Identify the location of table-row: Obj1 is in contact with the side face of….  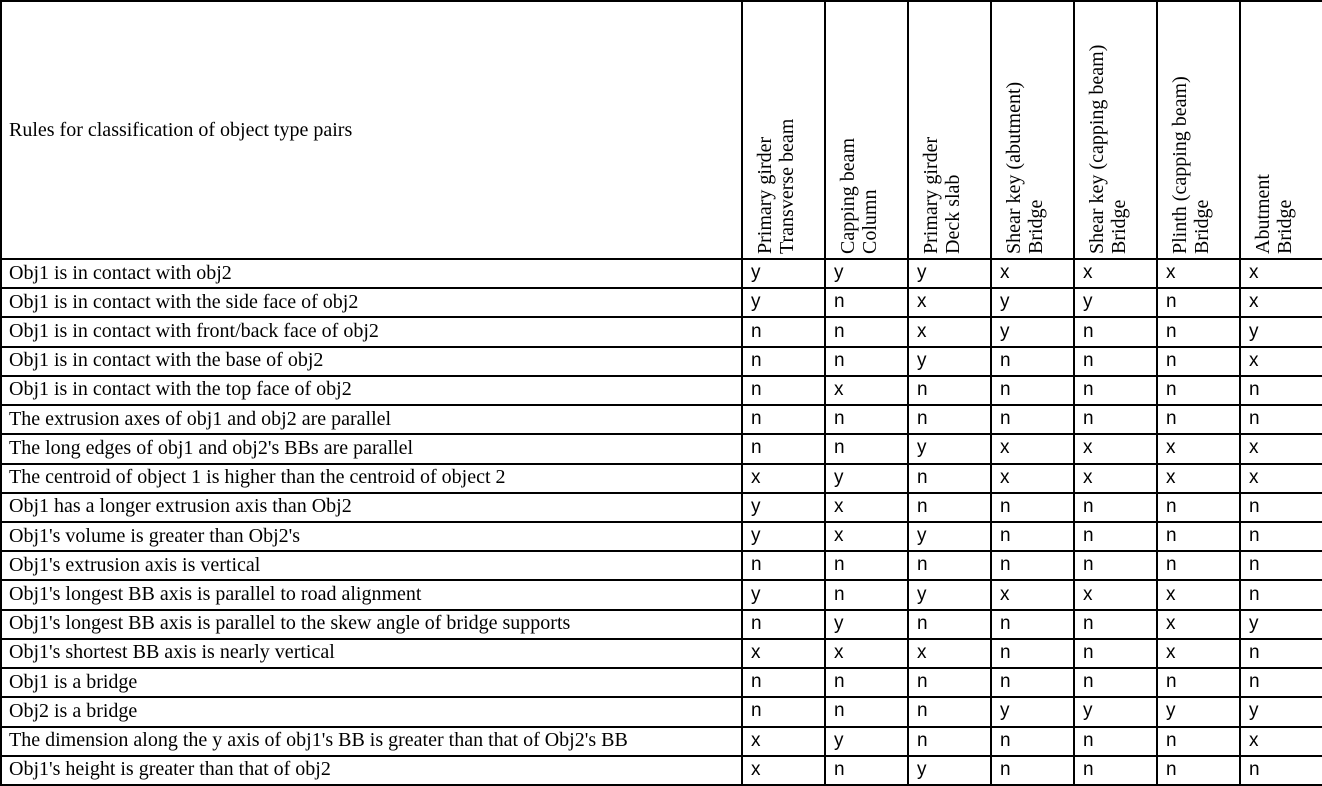
(661, 303).